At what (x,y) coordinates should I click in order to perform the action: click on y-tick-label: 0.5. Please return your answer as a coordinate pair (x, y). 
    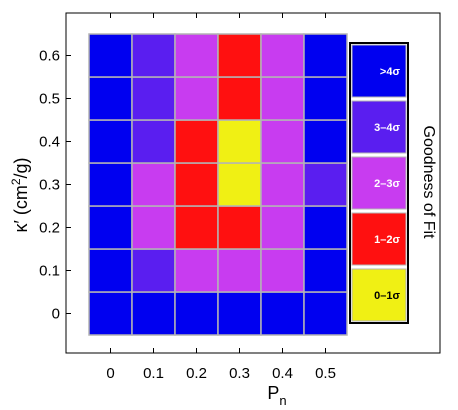
    Looking at the image, I should click on (49, 99).